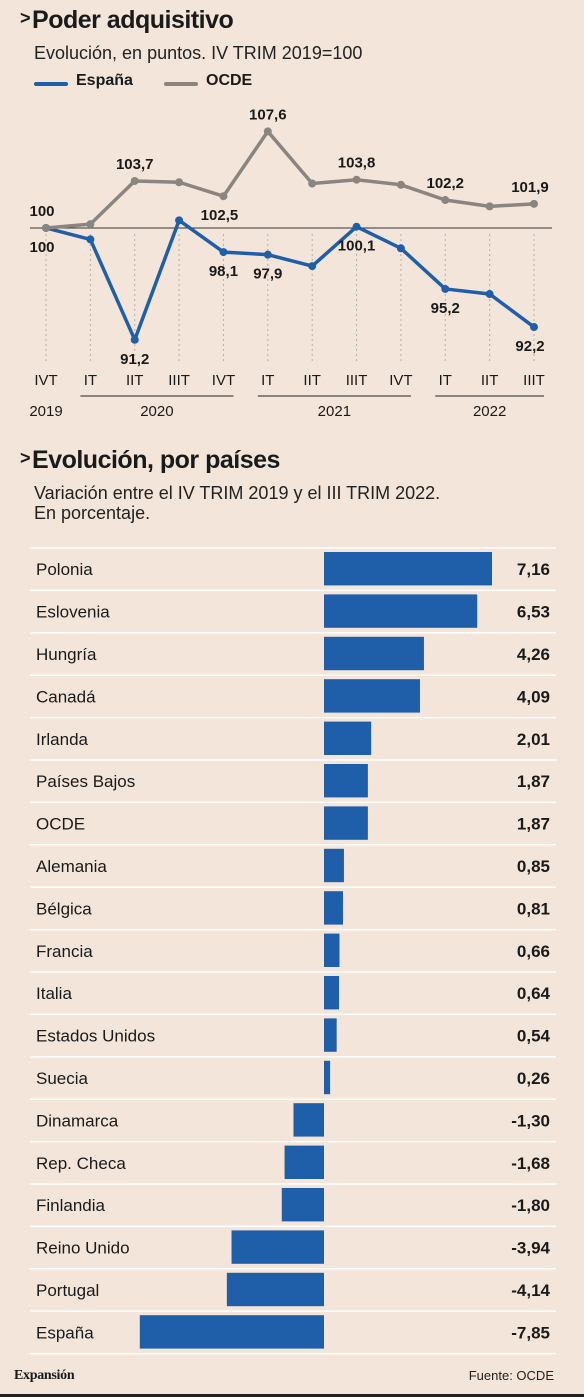 This screenshot has width=584, height=1397. Describe the element at coordinates (198, 53) in the screenshot. I see `line-chart-subtitle: Evolución, en puntos. IV TRIM 2019=100` at that location.